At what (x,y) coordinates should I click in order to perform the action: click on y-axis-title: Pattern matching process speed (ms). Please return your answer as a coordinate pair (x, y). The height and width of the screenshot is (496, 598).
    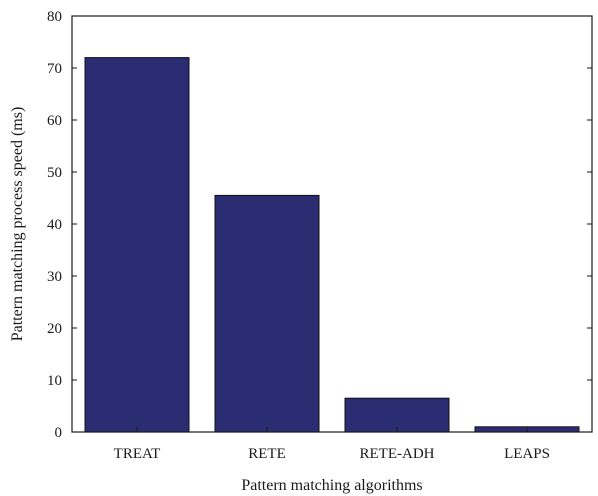
    Looking at the image, I should click on (17, 224).